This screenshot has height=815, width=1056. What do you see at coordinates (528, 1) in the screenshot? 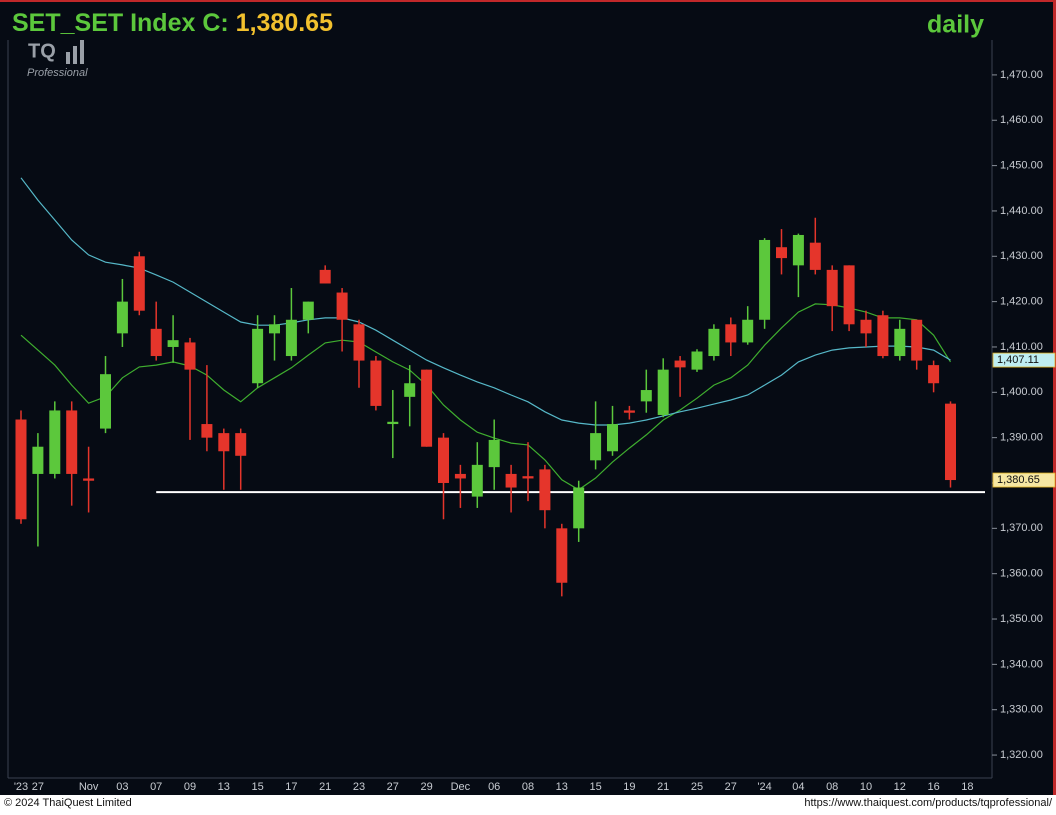
I see `top-border` at bounding box center [528, 1].